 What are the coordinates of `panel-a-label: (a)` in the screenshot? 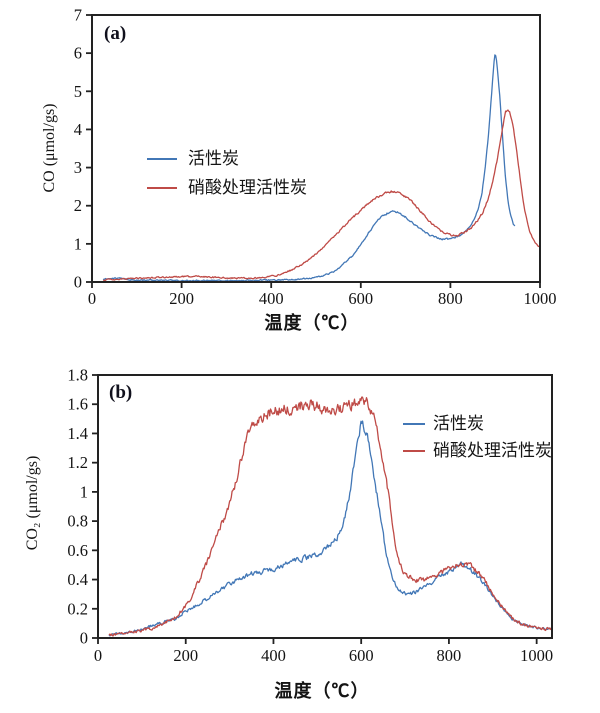 It's located at (115, 33).